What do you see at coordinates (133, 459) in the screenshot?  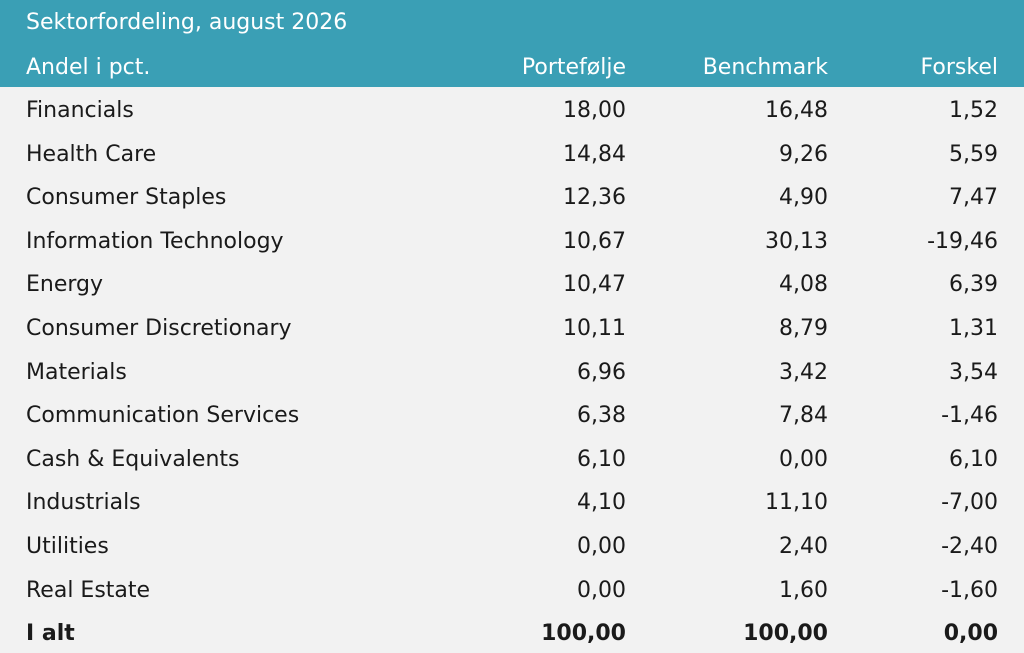 I see `sector-label: Cash & Equivalents` at bounding box center [133, 459].